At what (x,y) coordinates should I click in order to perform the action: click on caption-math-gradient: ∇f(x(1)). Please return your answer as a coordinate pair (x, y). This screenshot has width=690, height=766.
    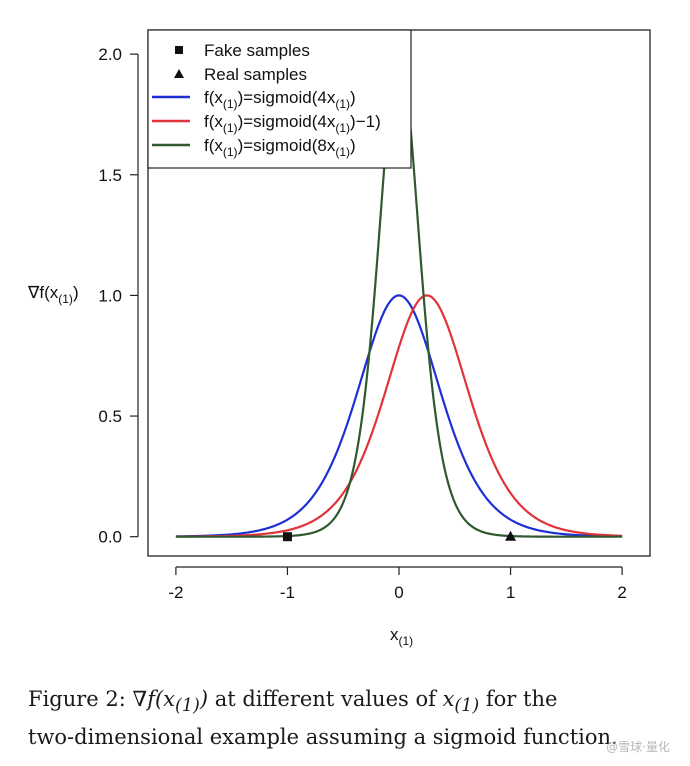
    Looking at the image, I should click on (170, 702).